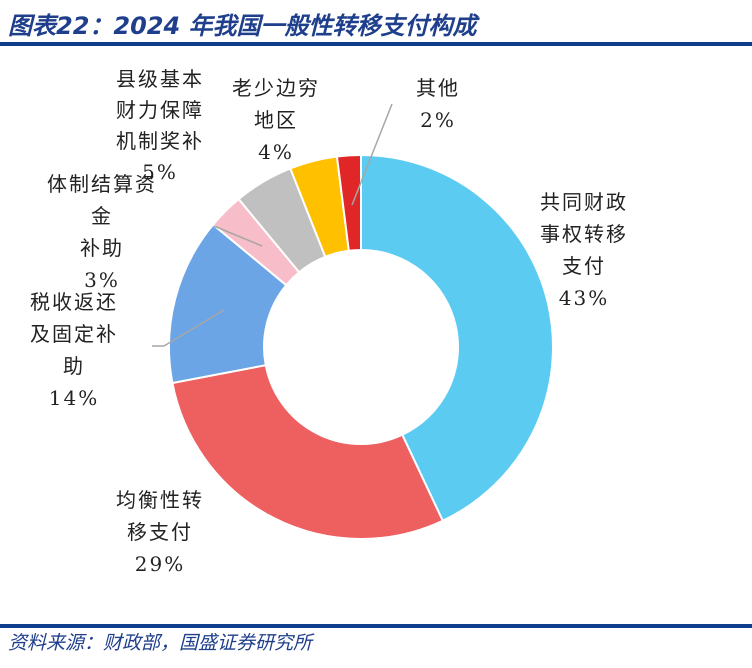 The image size is (752, 668). I want to click on label-4: 县级基本 财力保障 机制奖补 5%, so click(160, 125).